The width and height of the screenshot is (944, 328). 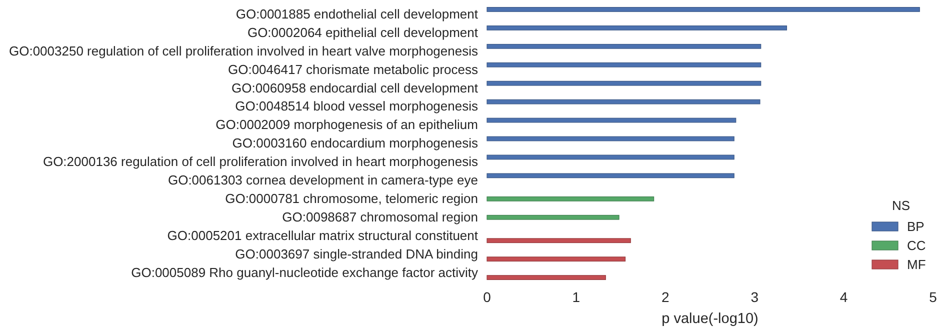 What do you see at coordinates (322, 235) in the screenshot?
I see `y-tick-label: GO:0005201 extracellular matrix structural constituent` at bounding box center [322, 235].